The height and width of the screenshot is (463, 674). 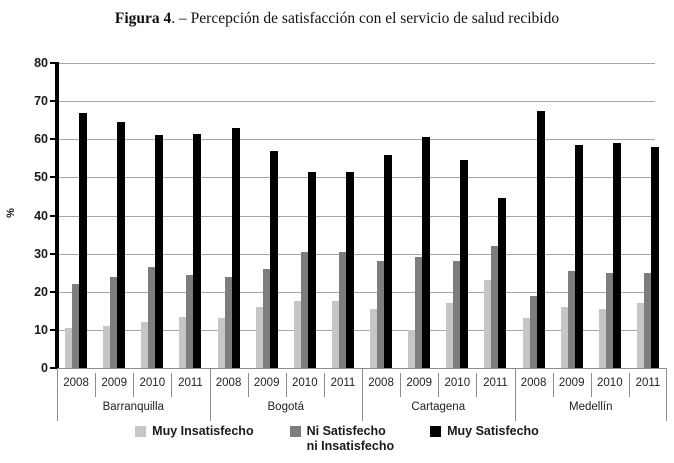 What do you see at coordinates (41, 330) in the screenshot?
I see `y-axis-tick-label: 10` at bounding box center [41, 330].